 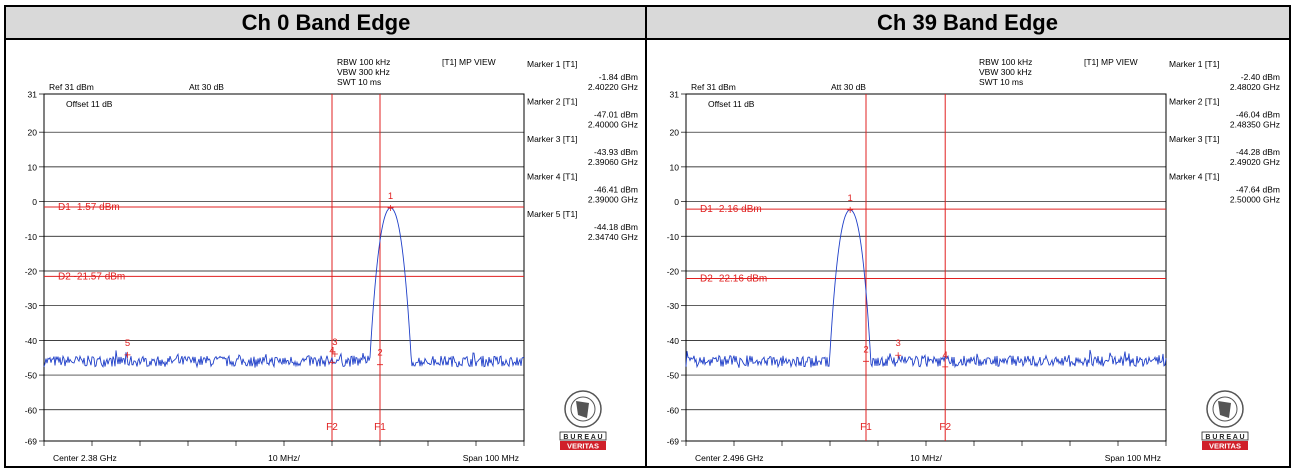 I want to click on panel-title-ch0: Ch 0 Band Edge, so click(x=326, y=23).